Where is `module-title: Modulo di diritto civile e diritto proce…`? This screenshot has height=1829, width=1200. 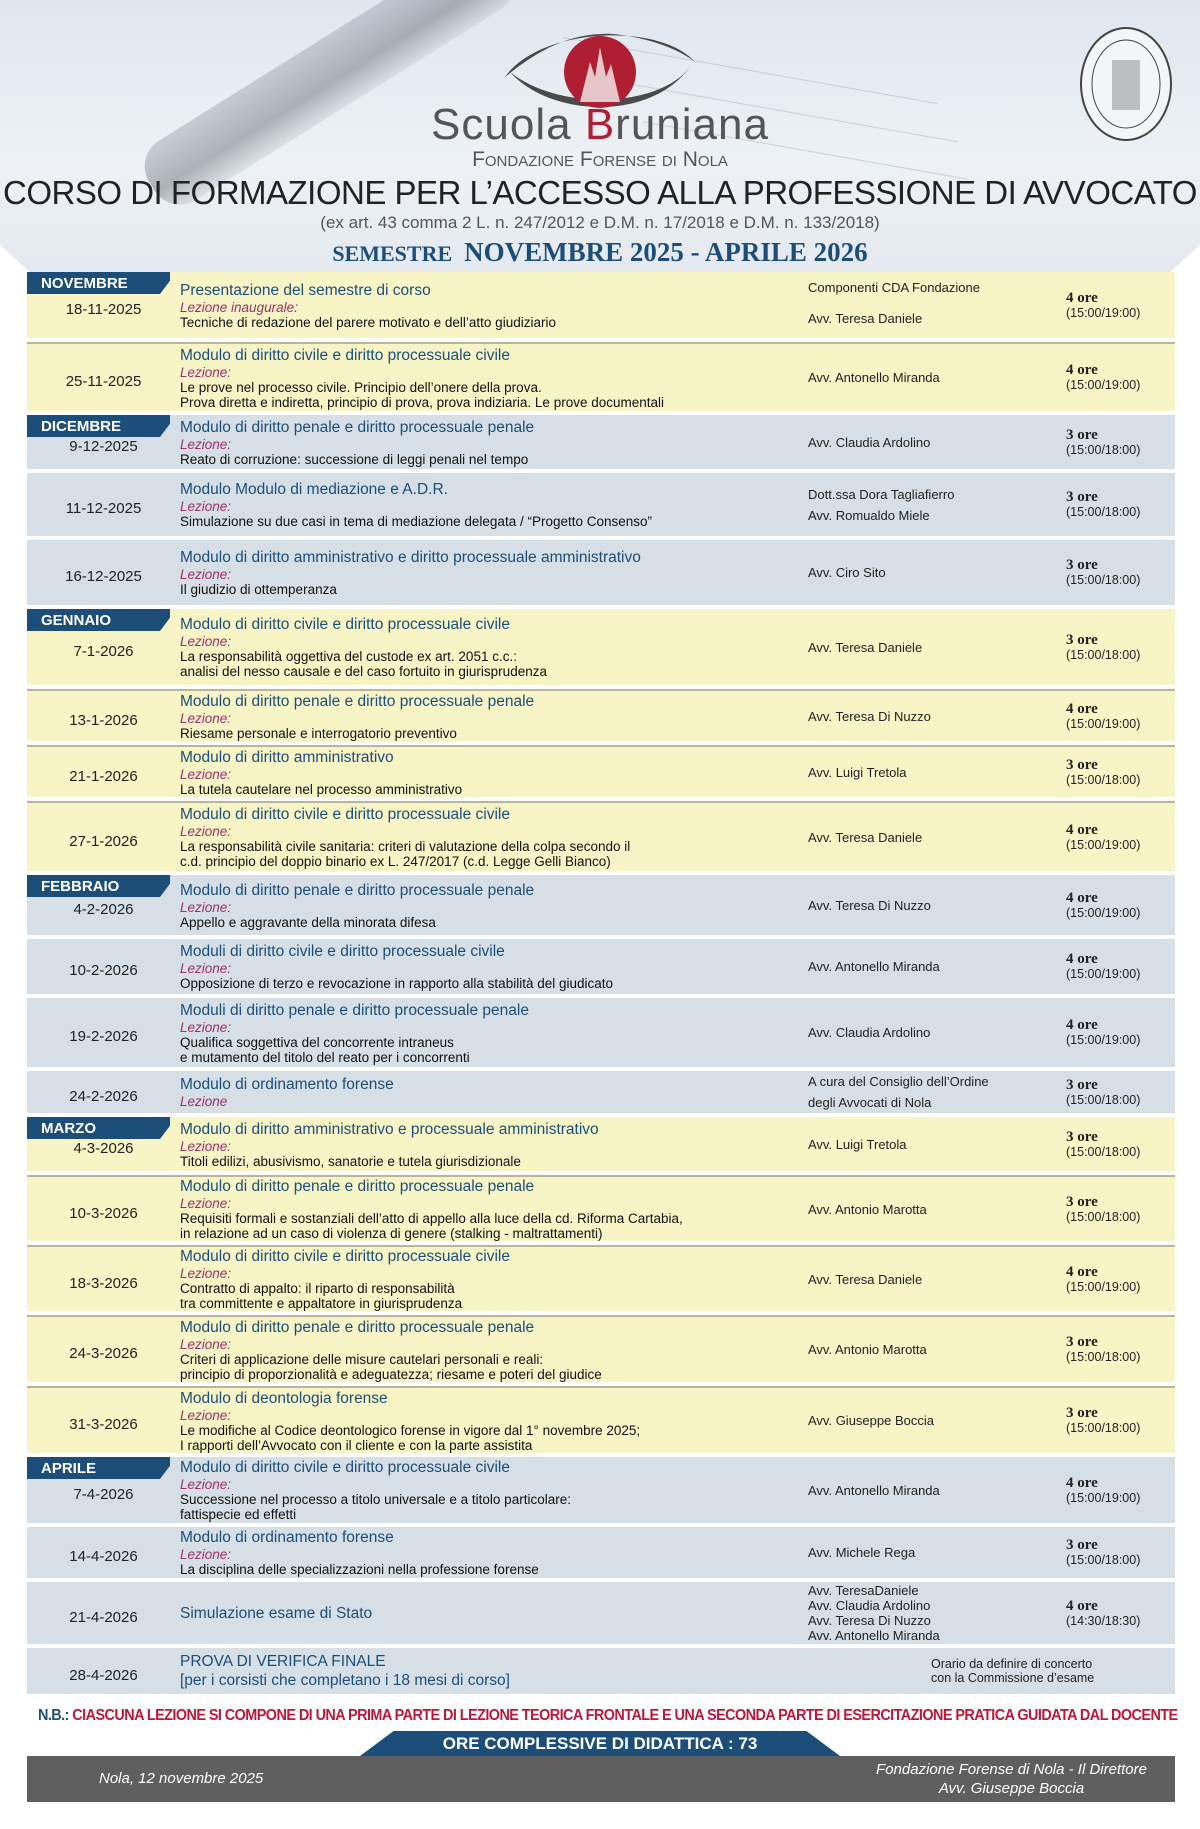 module-title: Modulo di diritto civile e diritto proce… is located at coordinates (345, 355).